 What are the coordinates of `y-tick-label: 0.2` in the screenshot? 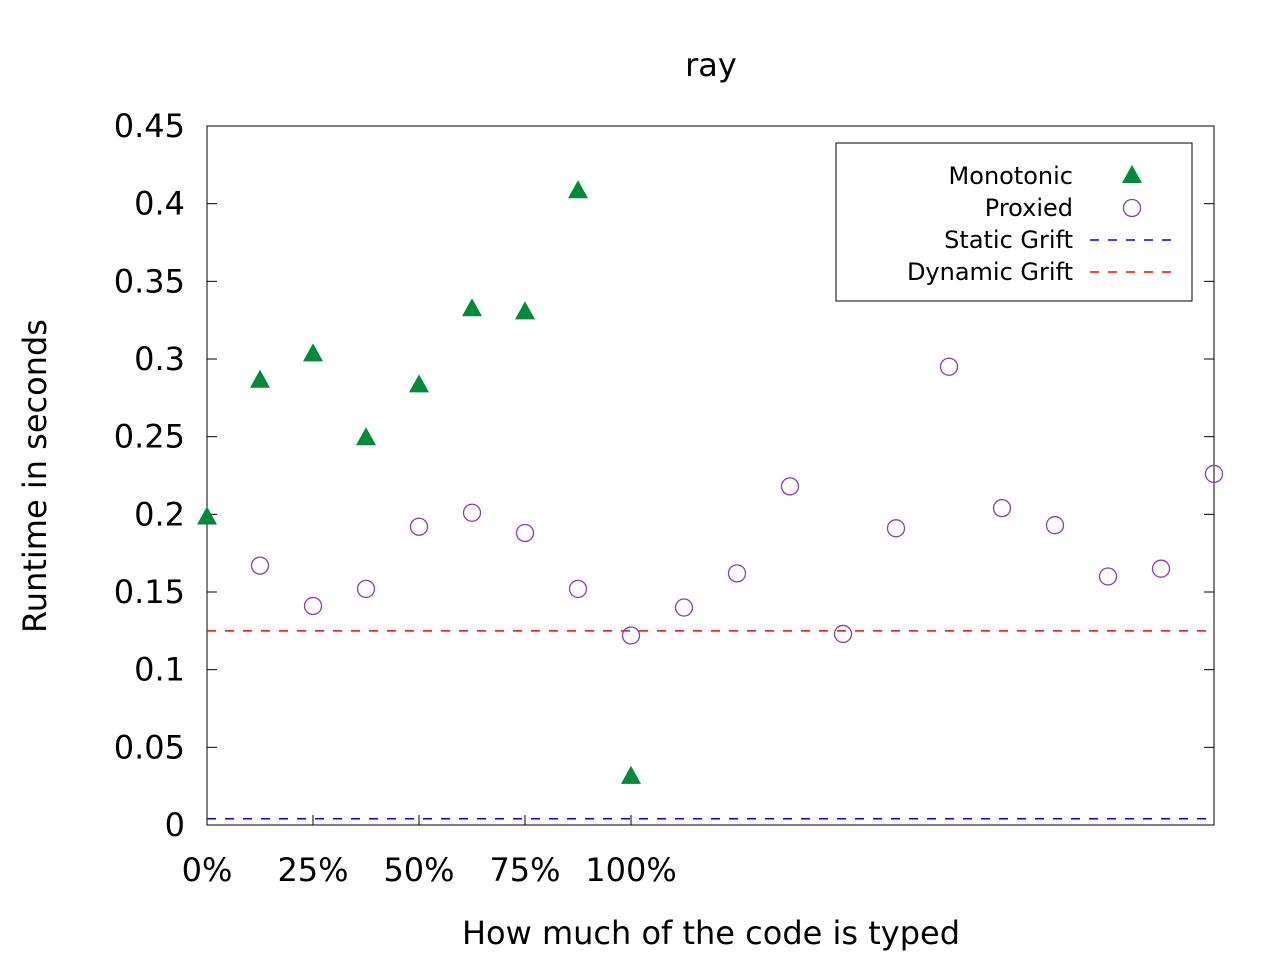 It's located at (159, 514).